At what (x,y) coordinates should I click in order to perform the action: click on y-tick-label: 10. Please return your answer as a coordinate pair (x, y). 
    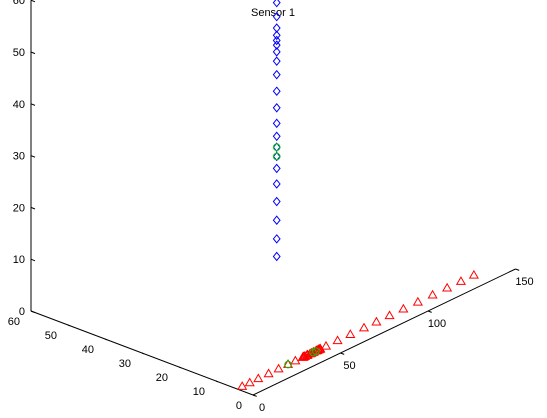
    Looking at the image, I should click on (199, 392).